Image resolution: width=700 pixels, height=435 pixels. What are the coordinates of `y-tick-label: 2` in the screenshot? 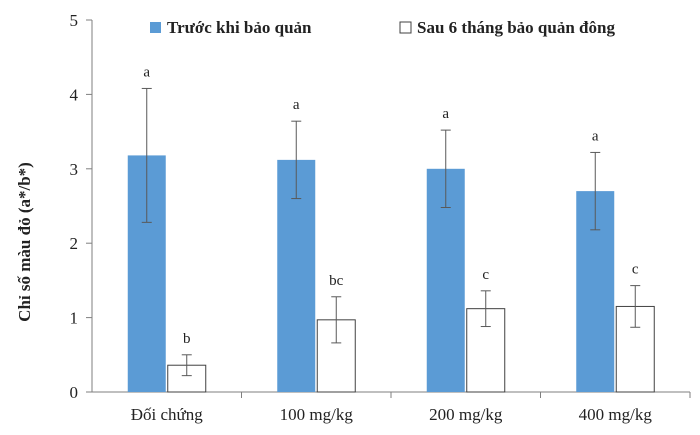 It's located at (74, 243).